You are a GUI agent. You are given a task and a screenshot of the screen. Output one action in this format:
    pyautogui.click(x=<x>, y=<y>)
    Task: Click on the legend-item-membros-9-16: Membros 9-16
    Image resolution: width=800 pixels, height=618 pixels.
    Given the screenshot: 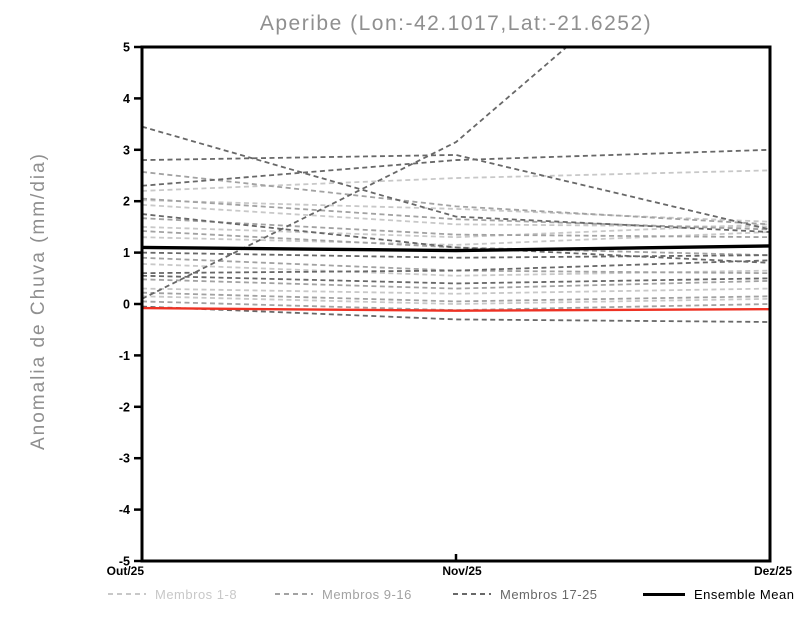 What is the action you would take?
    pyautogui.click(x=343, y=594)
    